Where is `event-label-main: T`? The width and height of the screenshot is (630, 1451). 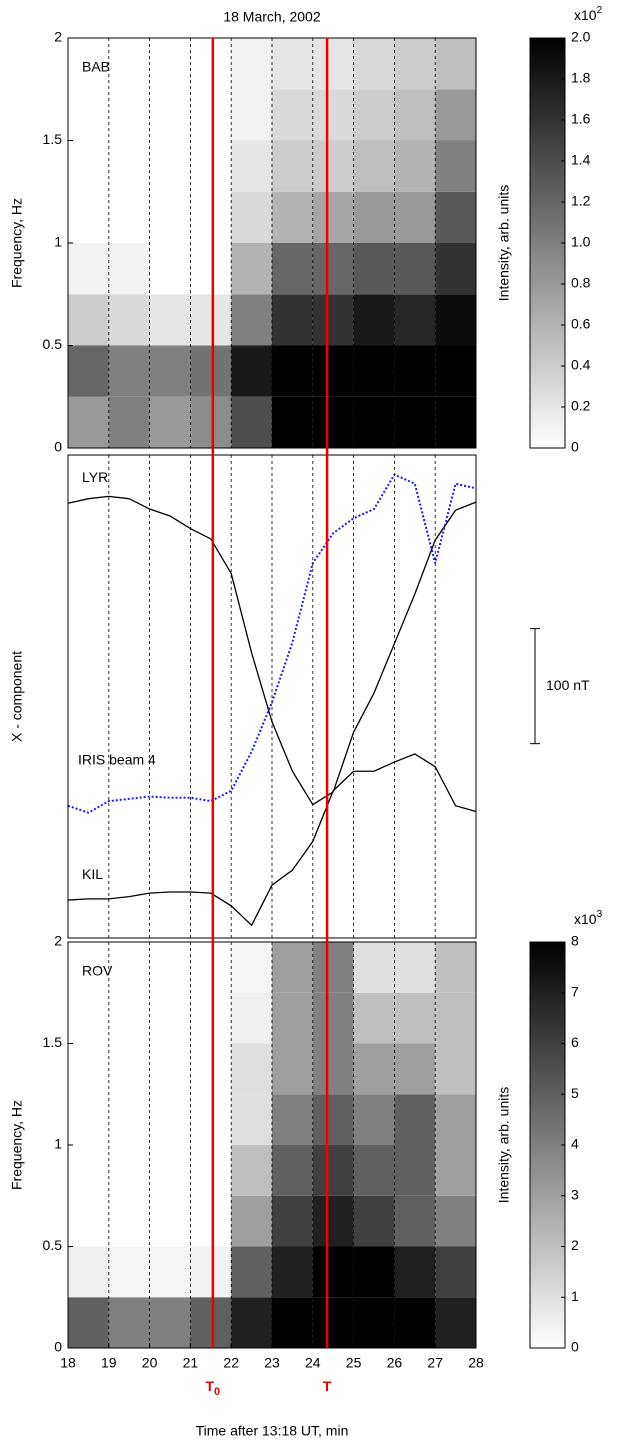
event-label-main: T is located at coordinates (209, 1386).